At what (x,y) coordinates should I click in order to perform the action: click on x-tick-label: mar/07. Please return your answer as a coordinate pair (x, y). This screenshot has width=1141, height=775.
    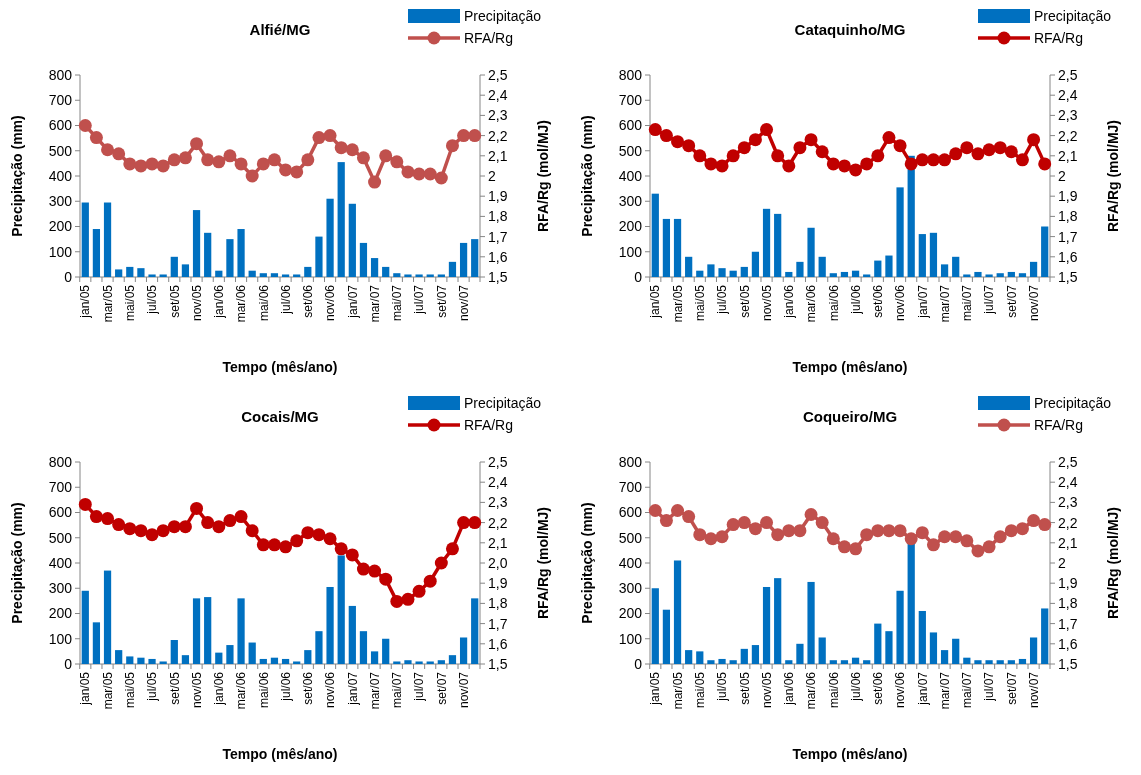
    Looking at the image, I should click on (944, 690).